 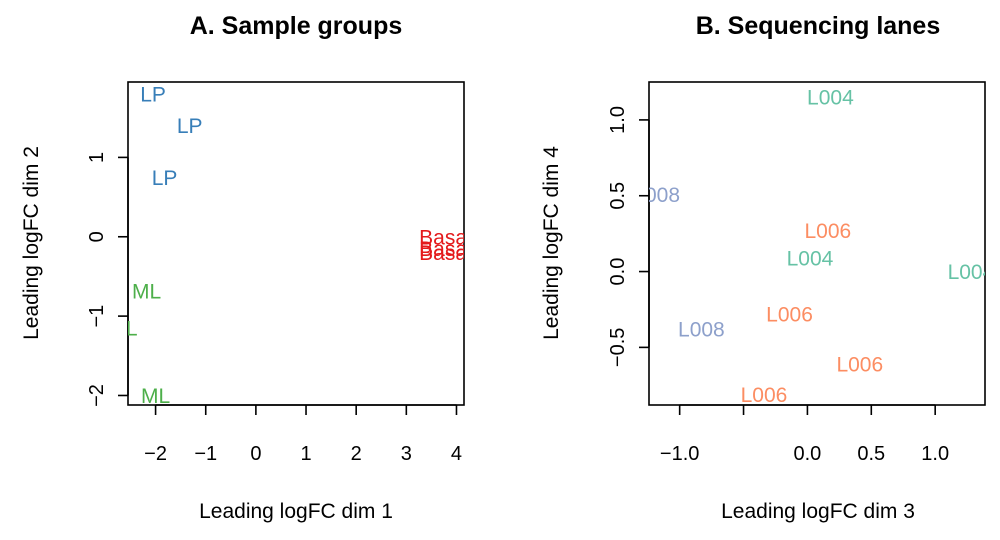 I want to click on panel-b-x-axis-title: Leading logFC dim 3, so click(x=818, y=511).